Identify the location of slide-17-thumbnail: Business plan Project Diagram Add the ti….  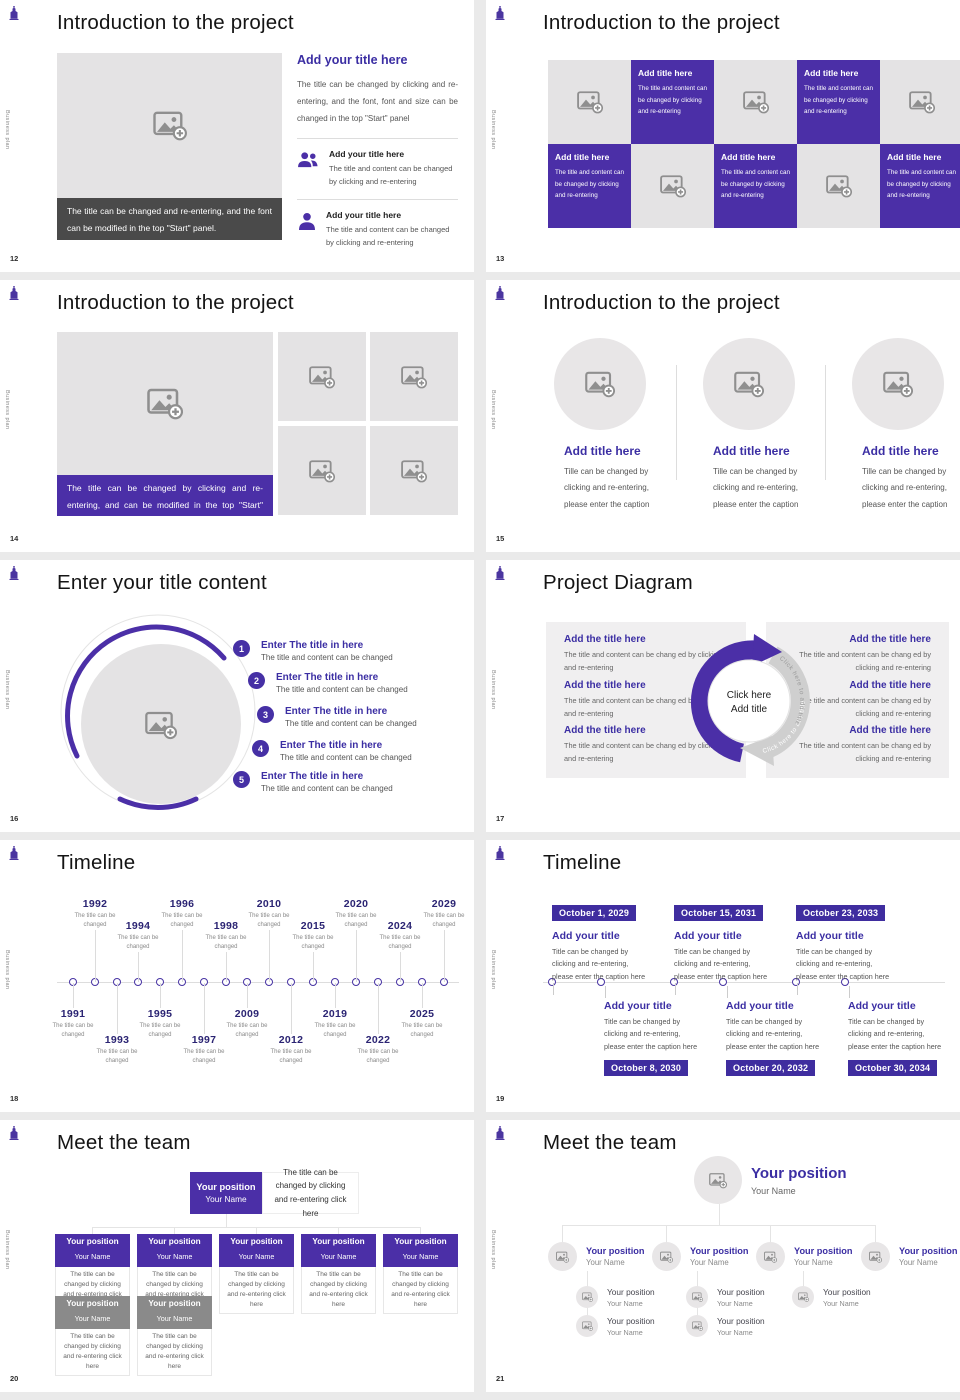
(723, 696).